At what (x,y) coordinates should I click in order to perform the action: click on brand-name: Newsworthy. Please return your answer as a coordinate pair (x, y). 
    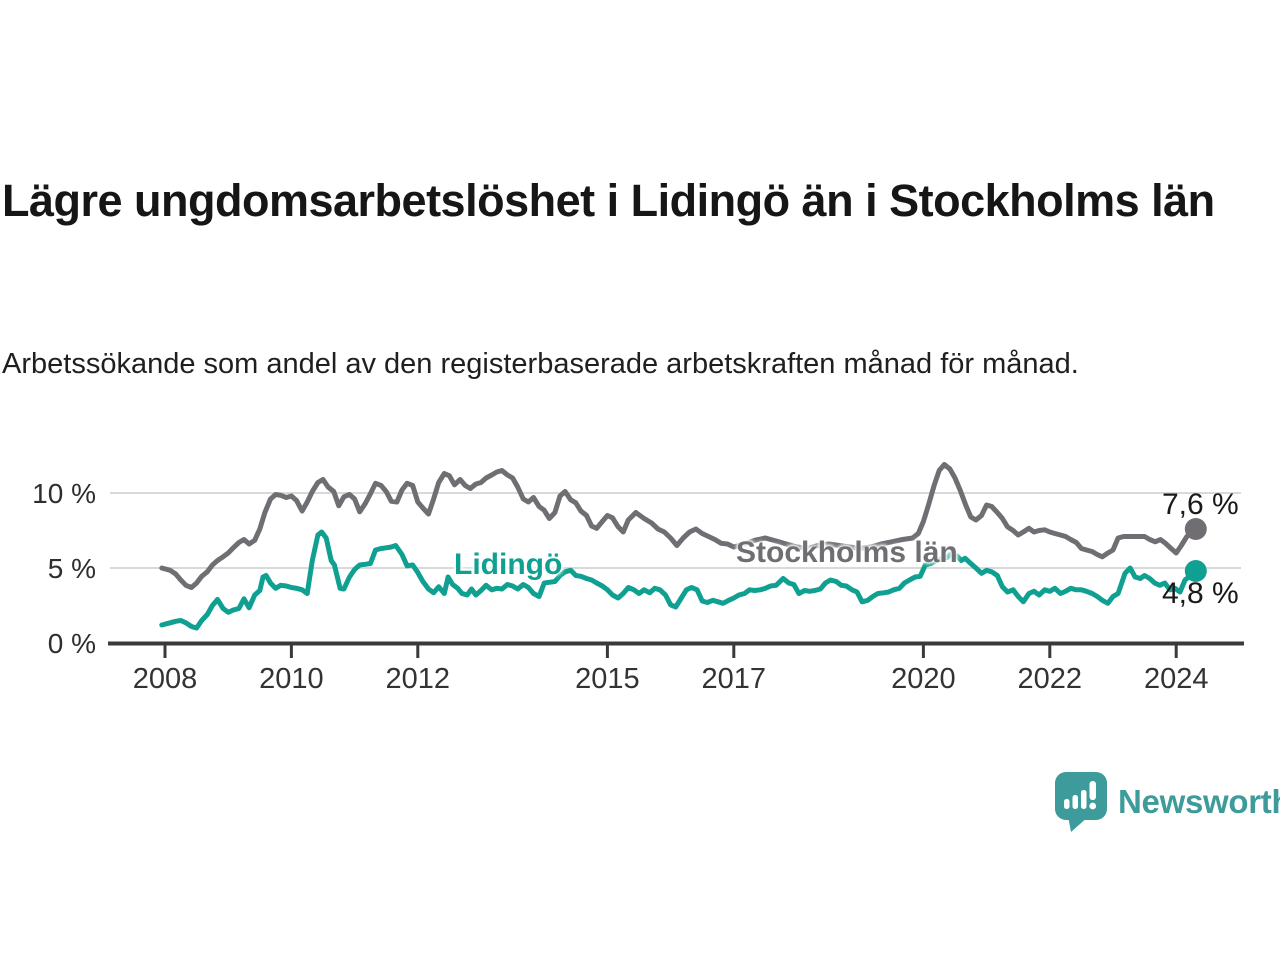
    Looking at the image, I should click on (1199, 801).